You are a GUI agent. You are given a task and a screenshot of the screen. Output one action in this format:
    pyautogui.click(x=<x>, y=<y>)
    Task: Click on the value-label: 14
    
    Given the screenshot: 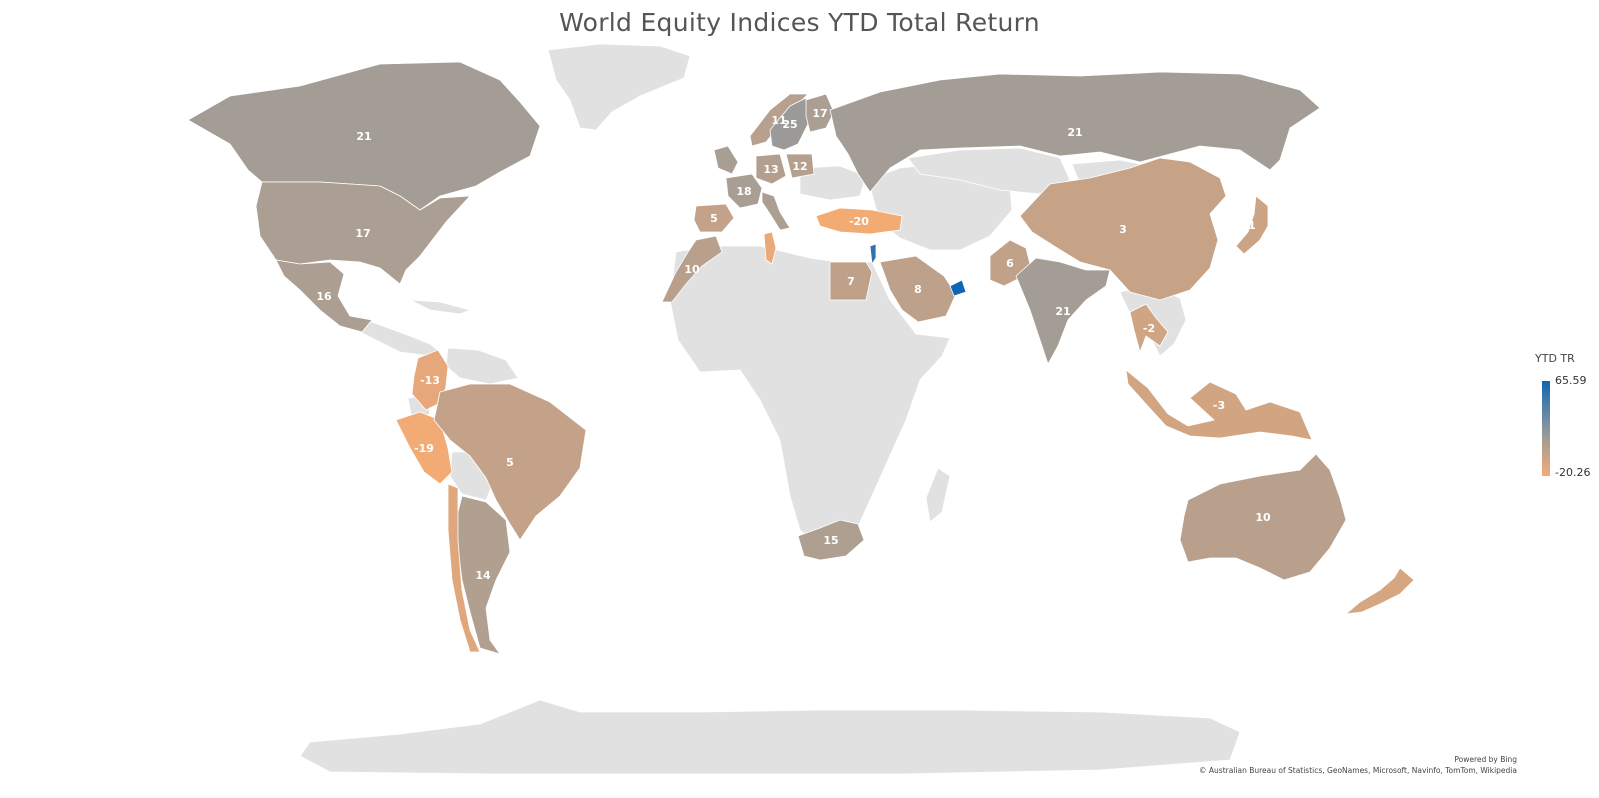 What is the action you would take?
    pyautogui.click(x=483, y=575)
    